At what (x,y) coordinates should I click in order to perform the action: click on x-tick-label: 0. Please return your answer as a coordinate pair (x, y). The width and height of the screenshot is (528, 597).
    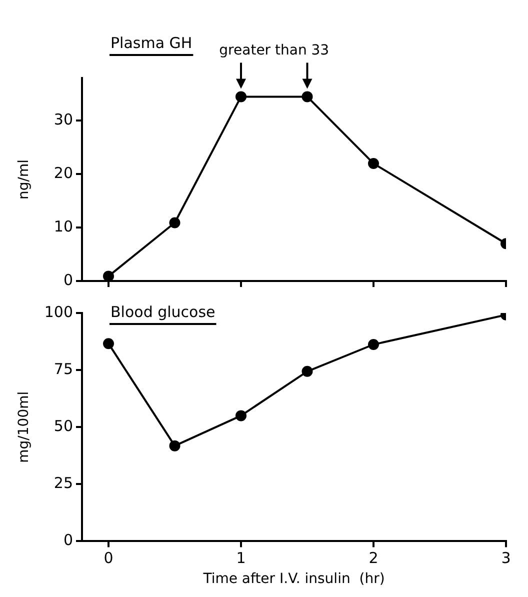
    Looking at the image, I should click on (109, 558).